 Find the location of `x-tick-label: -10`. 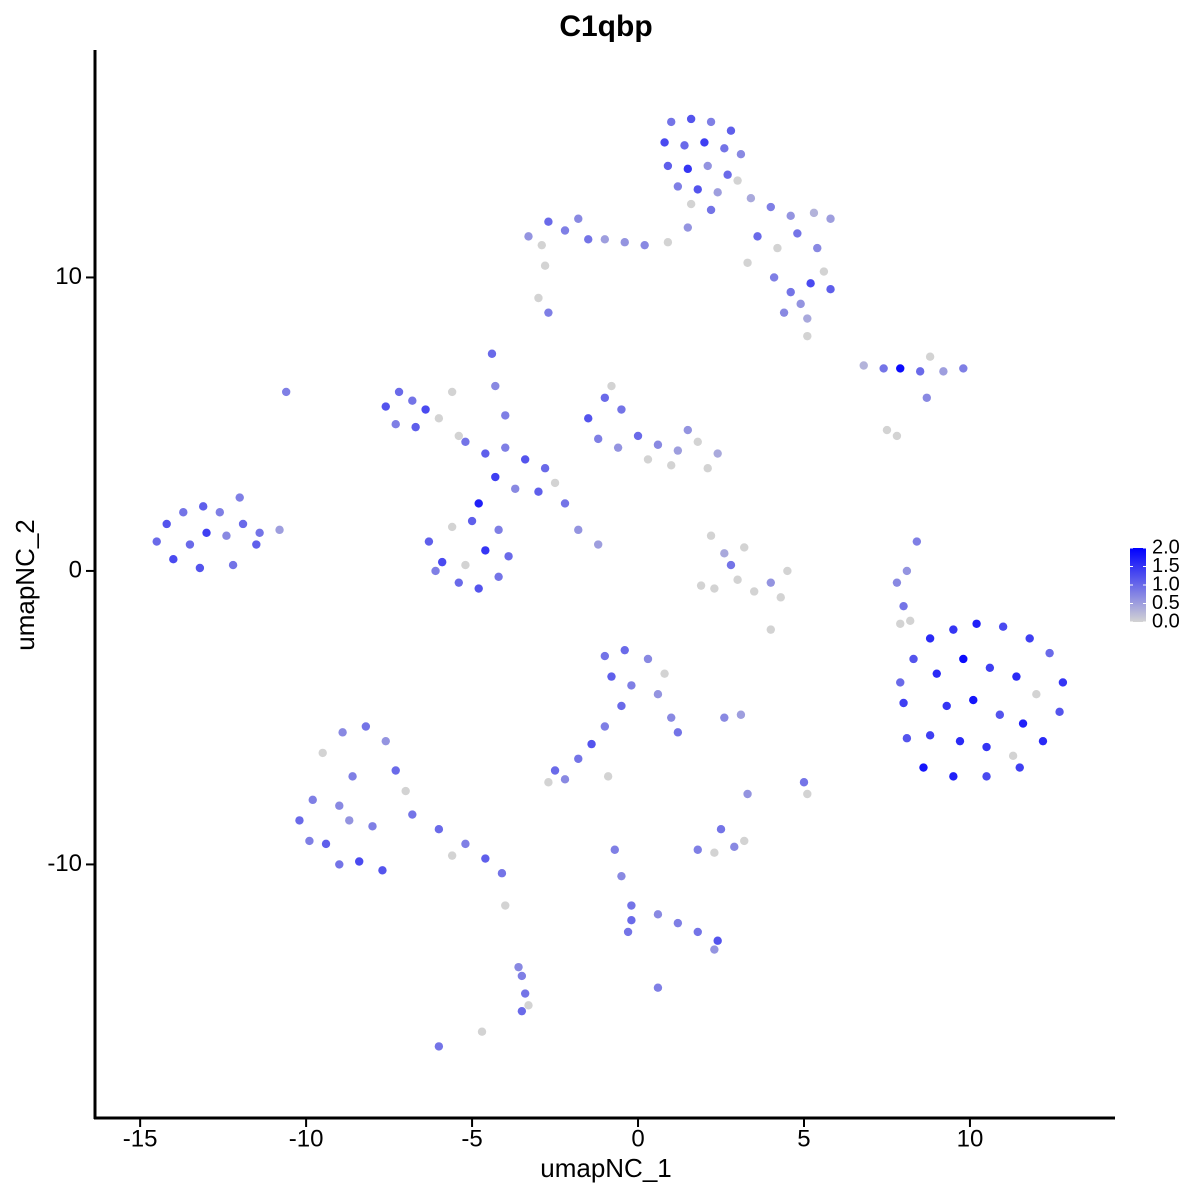

x-tick-label: -10 is located at coordinates (306, 1138).